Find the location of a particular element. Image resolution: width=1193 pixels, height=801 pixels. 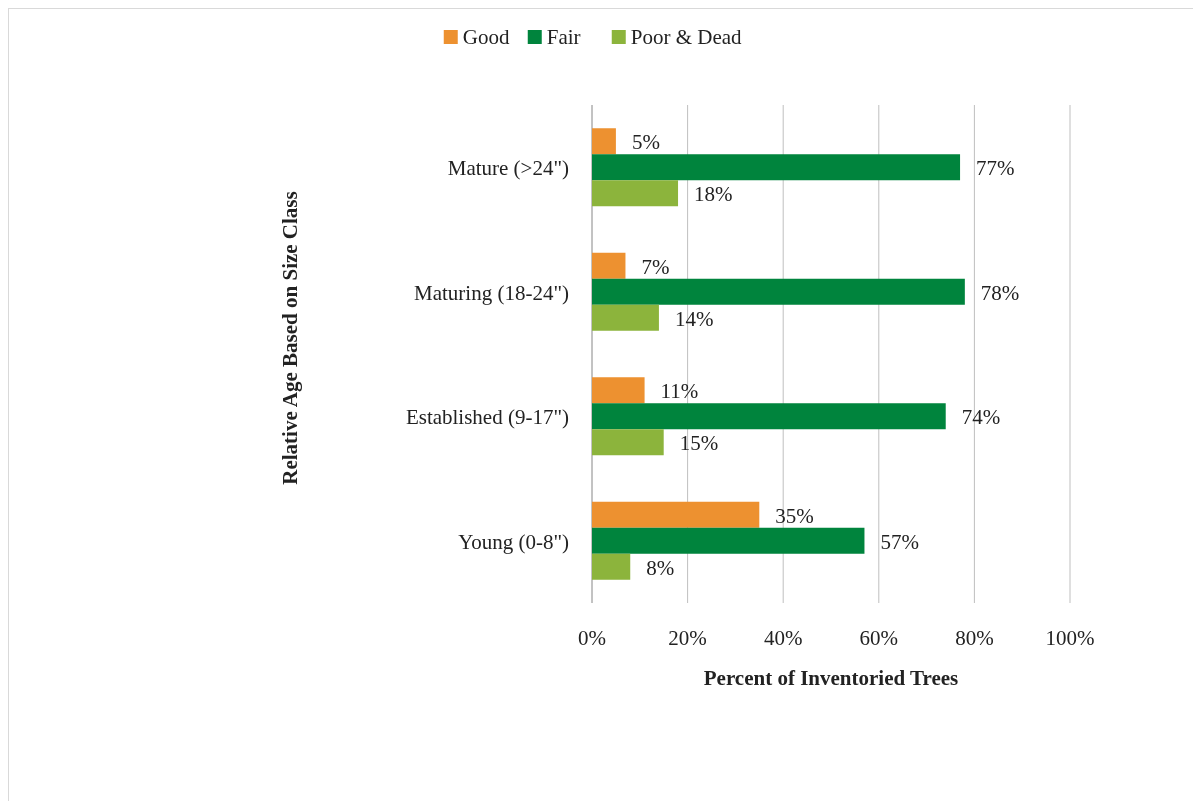

y-tick-label: Mature (>24") is located at coordinates (508, 168).